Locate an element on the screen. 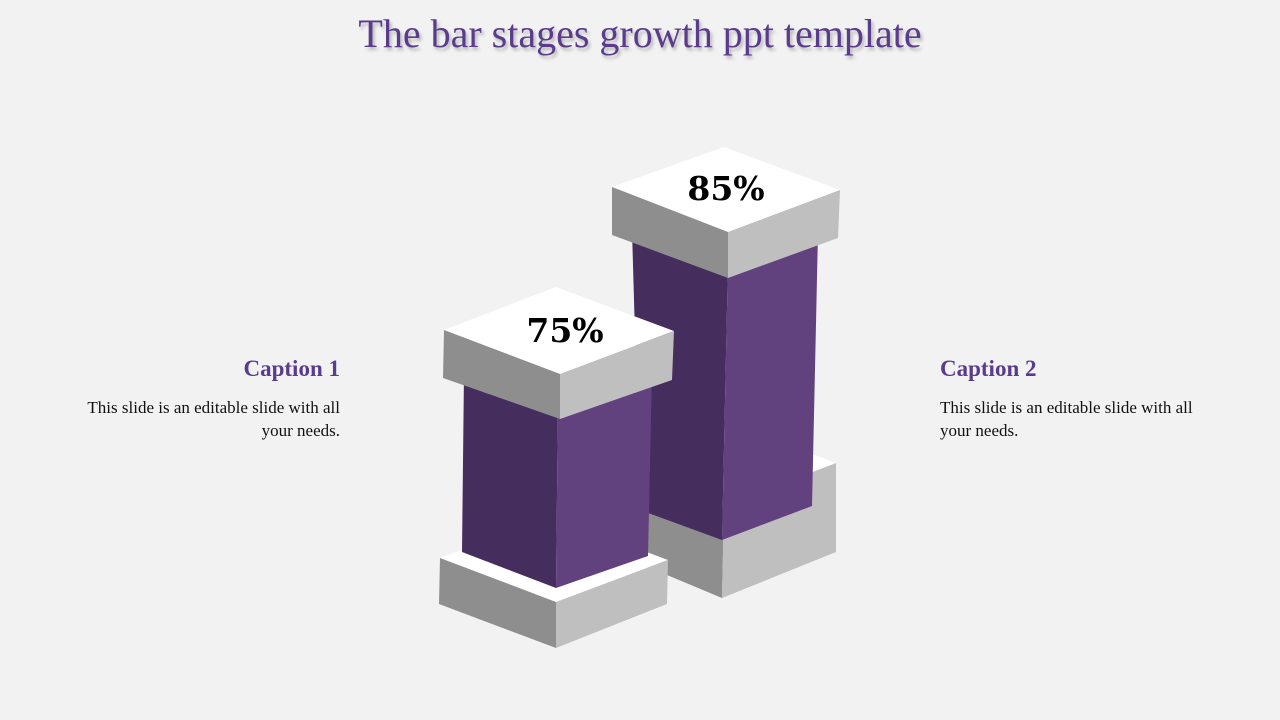  bar-1: 75% is located at coordinates (556, 467).